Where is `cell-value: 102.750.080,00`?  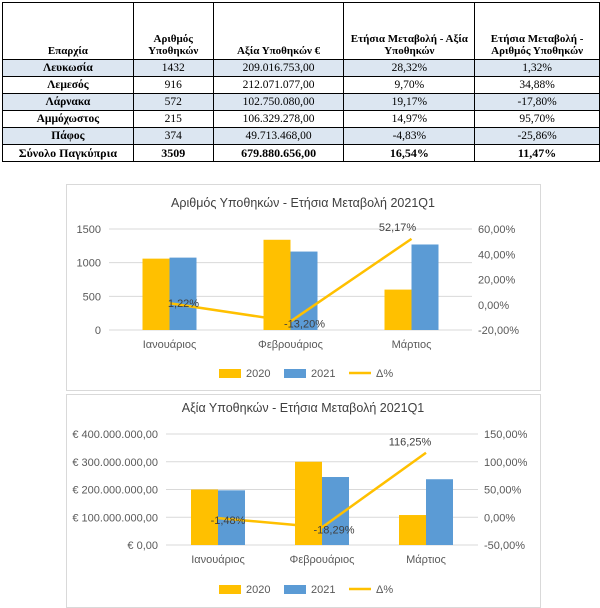
cell-value: 102.750.080,00 is located at coordinates (278, 102).